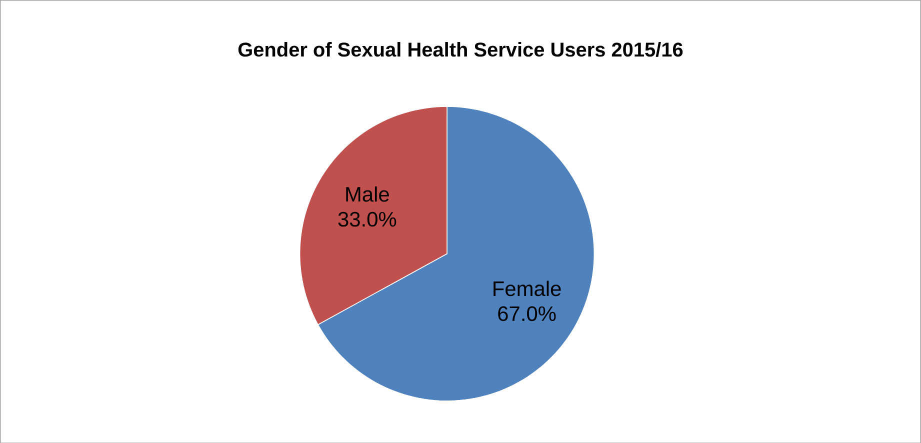  I want to click on data-label: 33.0%, so click(367, 219).